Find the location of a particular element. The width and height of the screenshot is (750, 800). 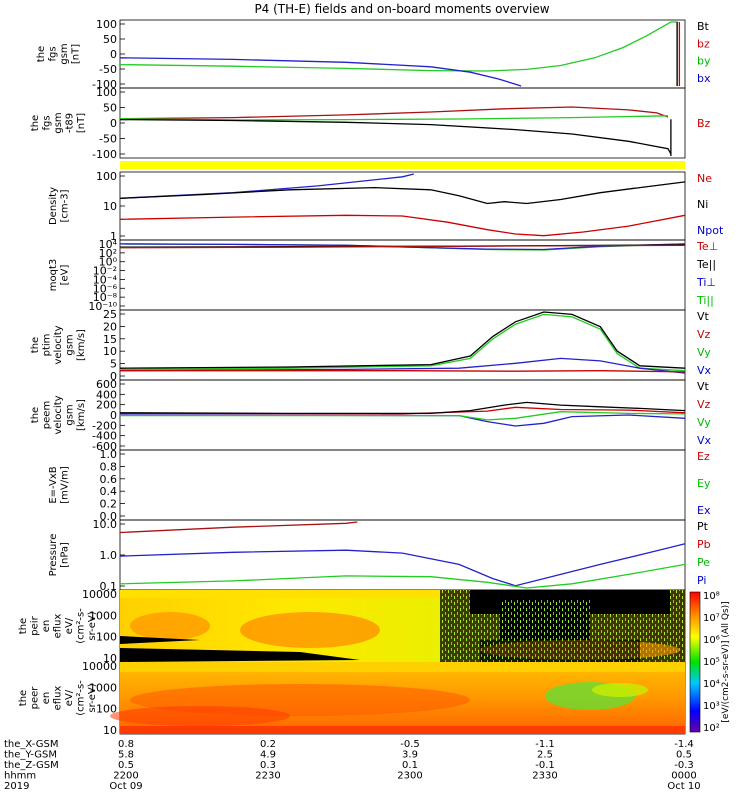

y-axis-label: peem is located at coordinates (47, 415).